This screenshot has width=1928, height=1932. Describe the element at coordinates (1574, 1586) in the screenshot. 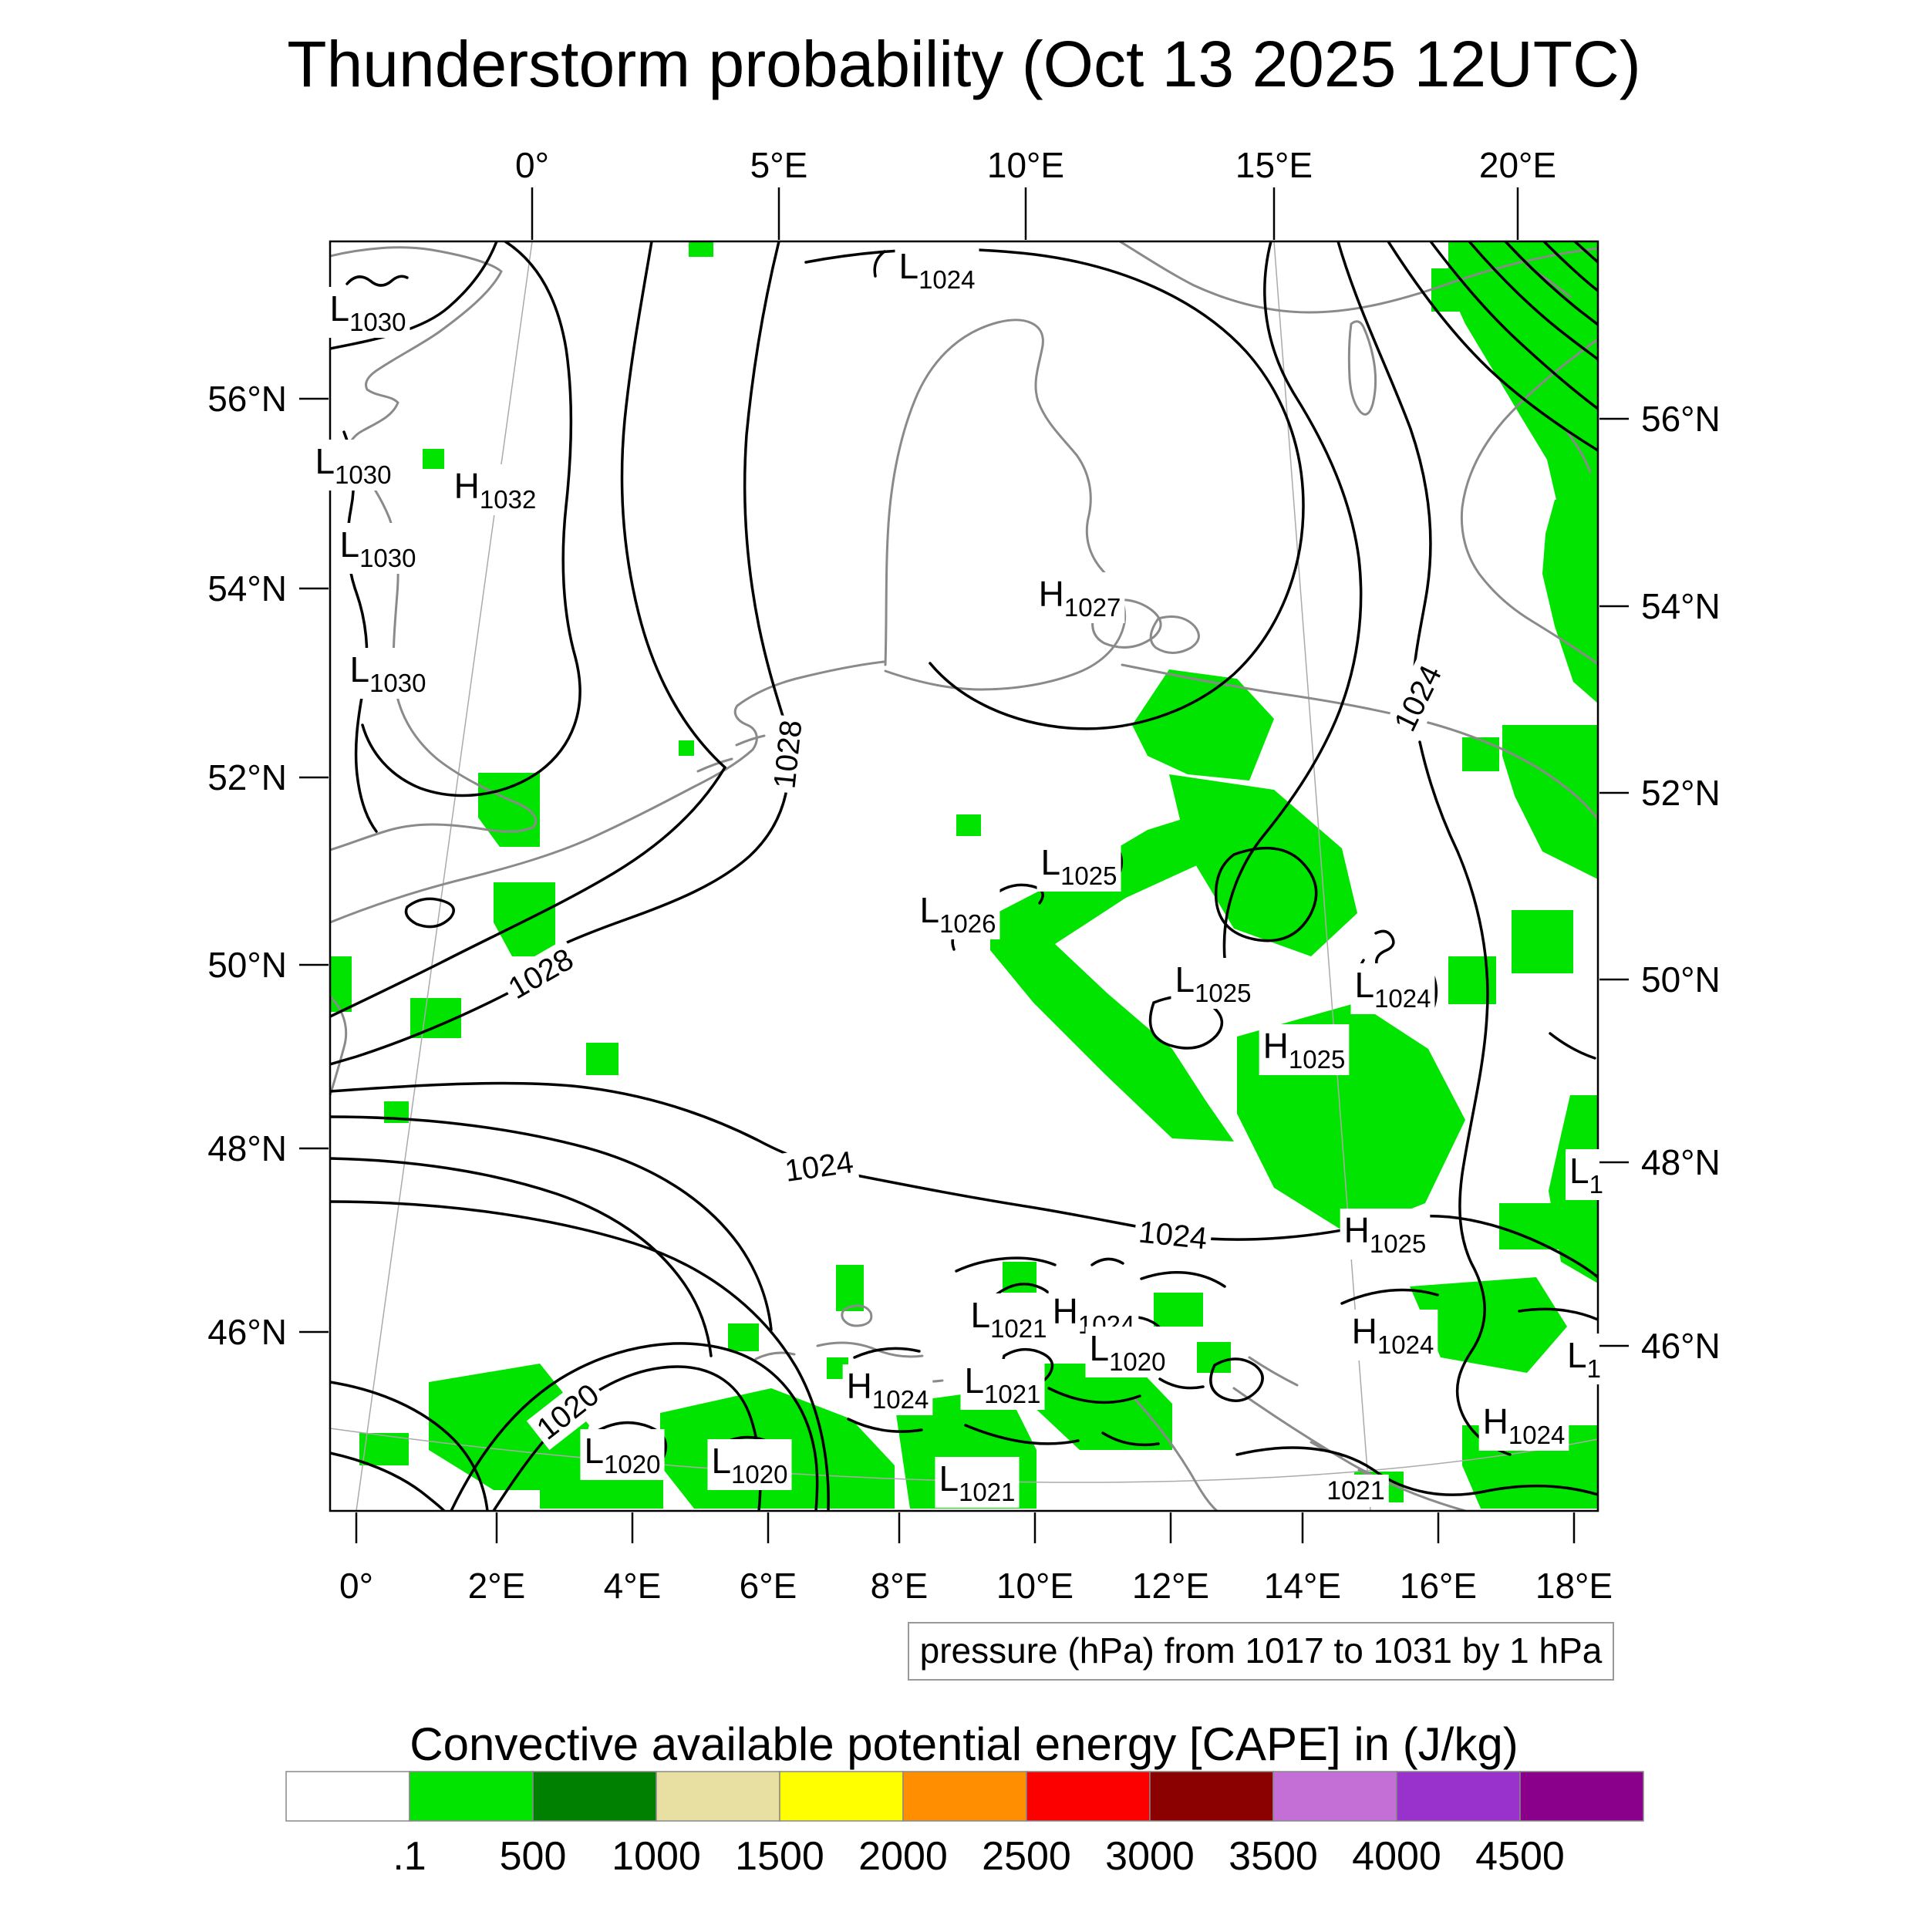

I see `axis-label-bottom: 18°E` at that location.